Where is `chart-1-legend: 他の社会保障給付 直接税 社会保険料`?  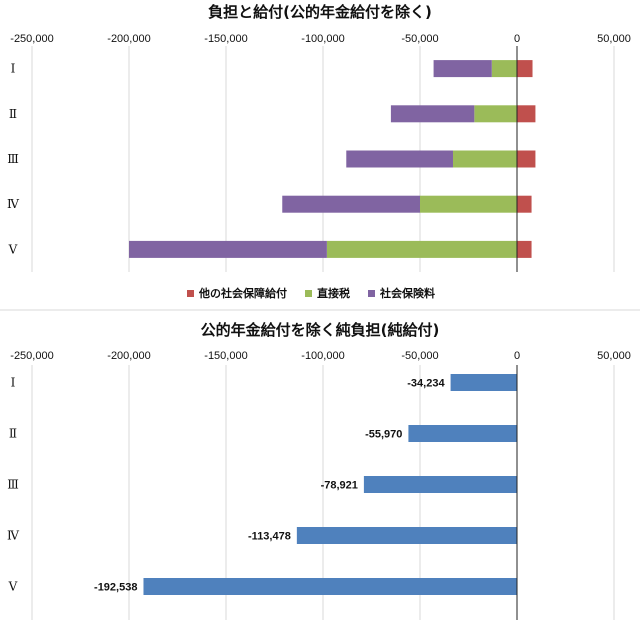
chart-1-legend: 他の社会保障給付 直接税 社会保険料 is located at coordinates (311, 293).